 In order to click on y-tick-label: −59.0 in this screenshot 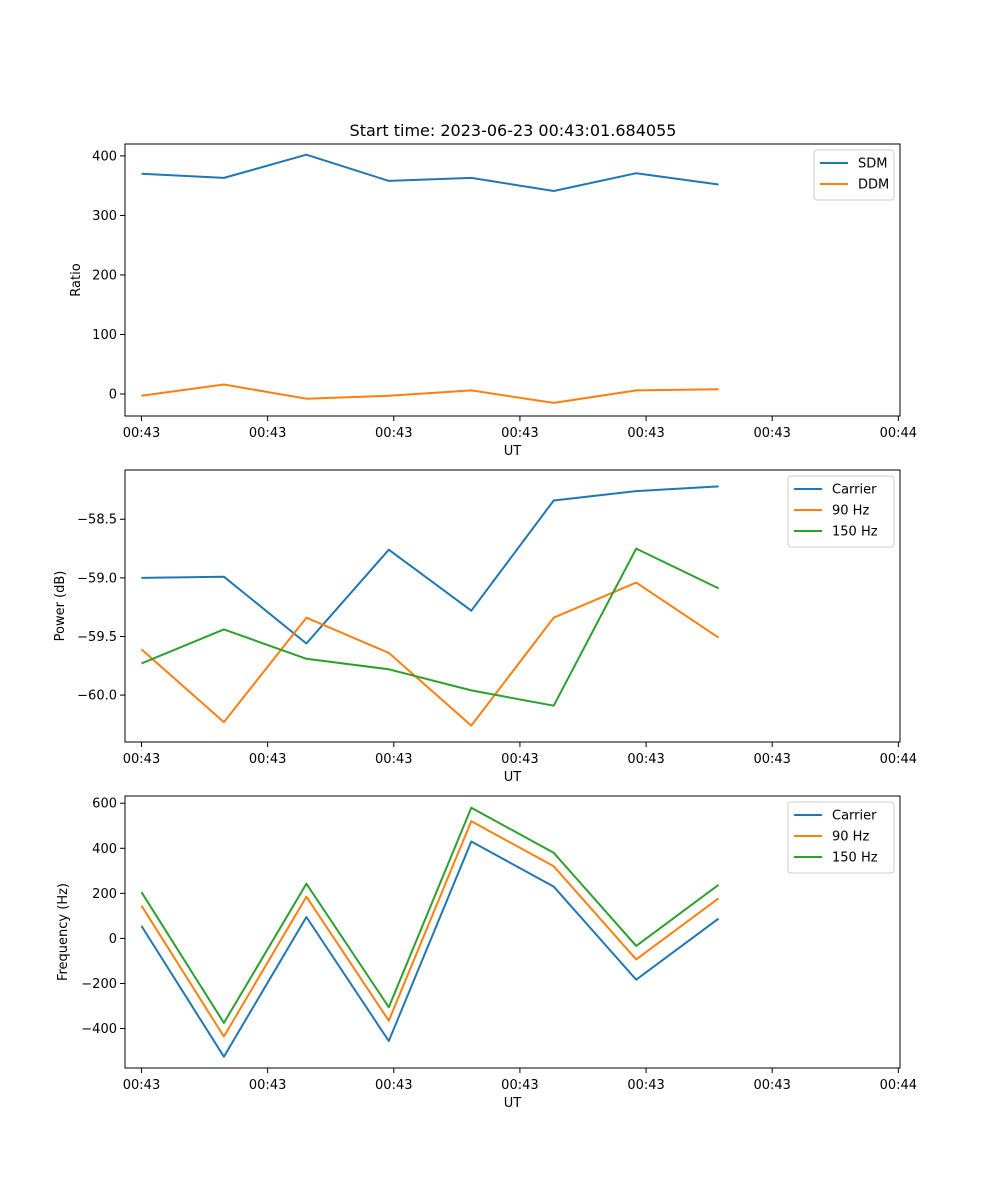, I will do `click(97, 578)`.